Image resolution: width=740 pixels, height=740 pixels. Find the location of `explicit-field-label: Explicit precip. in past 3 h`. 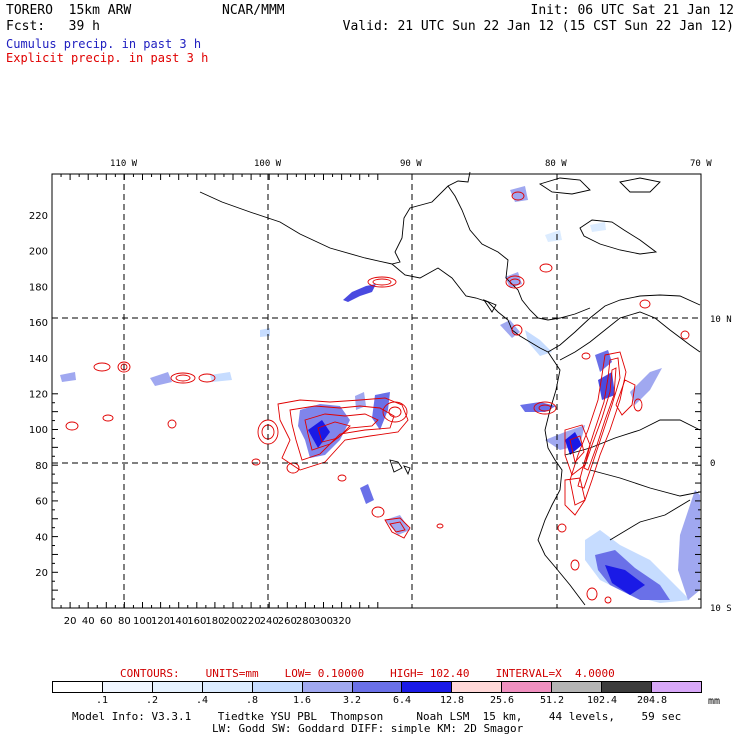

explicit-field-label: Explicit precip. in past 3 h is located at coordinates (107, 58).